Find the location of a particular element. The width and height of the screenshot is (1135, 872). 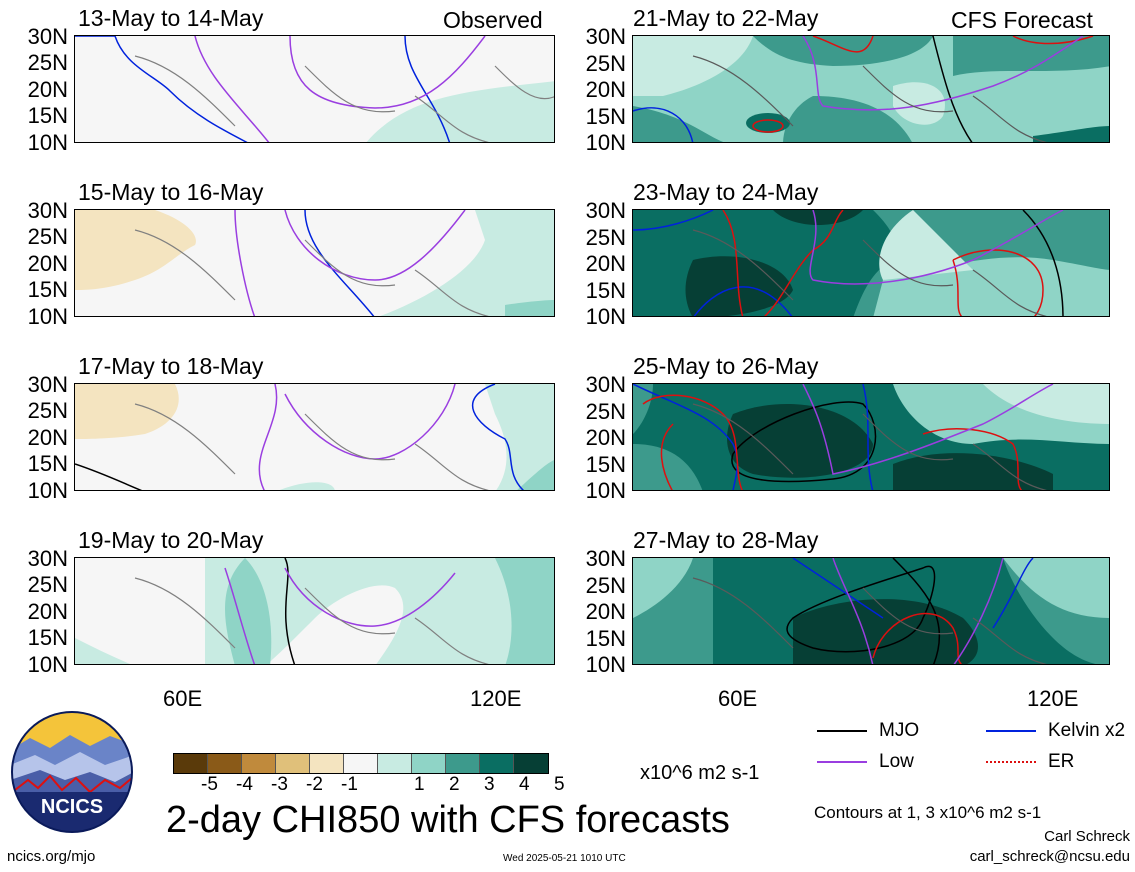

panel-tag-forecast: CFS Forecast is located at coordinates (1022, 20).